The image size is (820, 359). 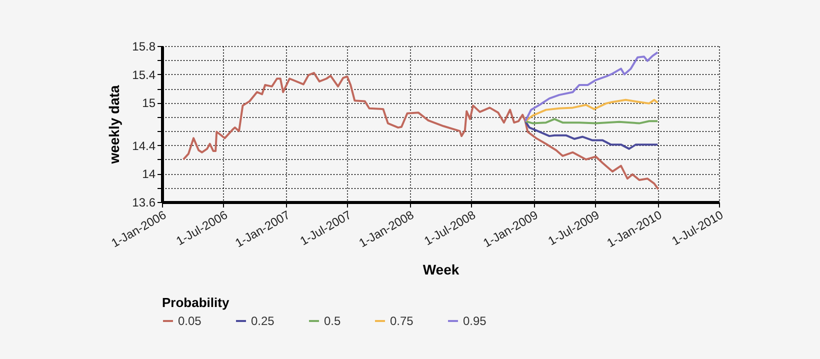 What do you see at coordinates (114, 124) in the screenshot?
I see `y-axis-title: weekly data` at bounding box center [114, 124].